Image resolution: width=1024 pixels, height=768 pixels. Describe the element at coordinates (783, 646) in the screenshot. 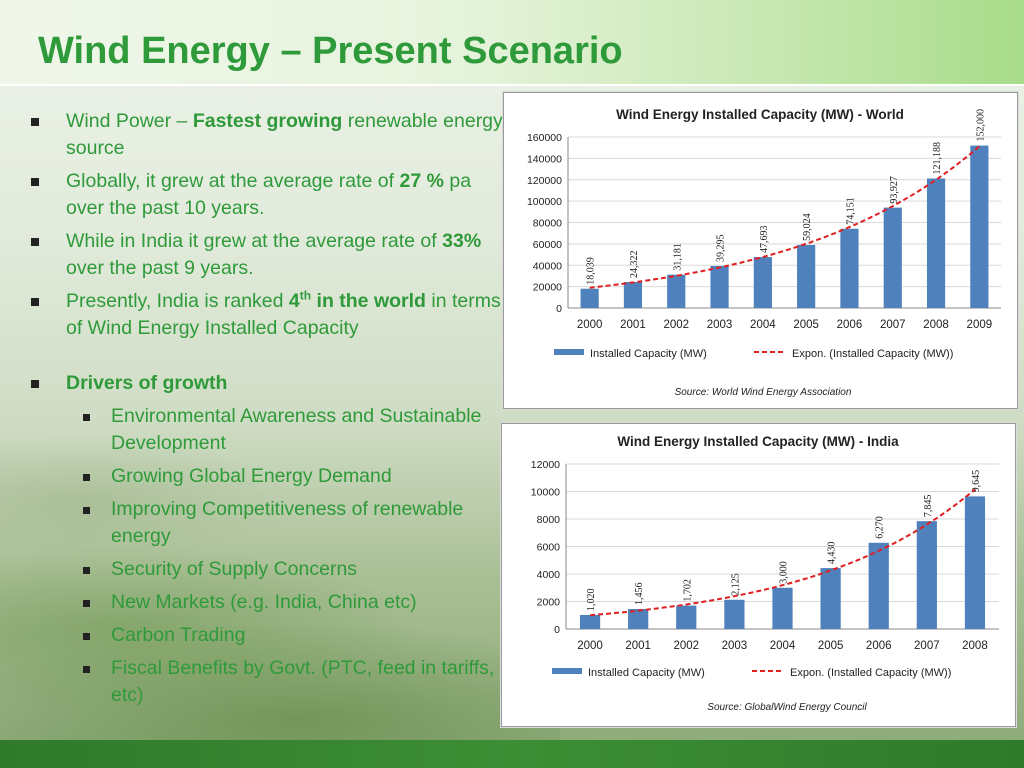

I see `india-x-tick-label: 2004` at that location.